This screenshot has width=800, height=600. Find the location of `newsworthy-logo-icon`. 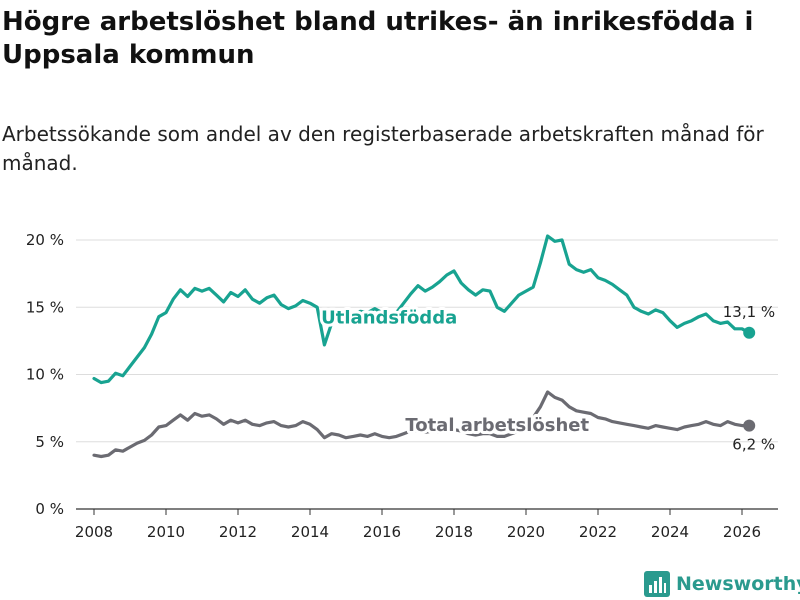

newsworthy-logo-icon is located at coordinates (657, 584).